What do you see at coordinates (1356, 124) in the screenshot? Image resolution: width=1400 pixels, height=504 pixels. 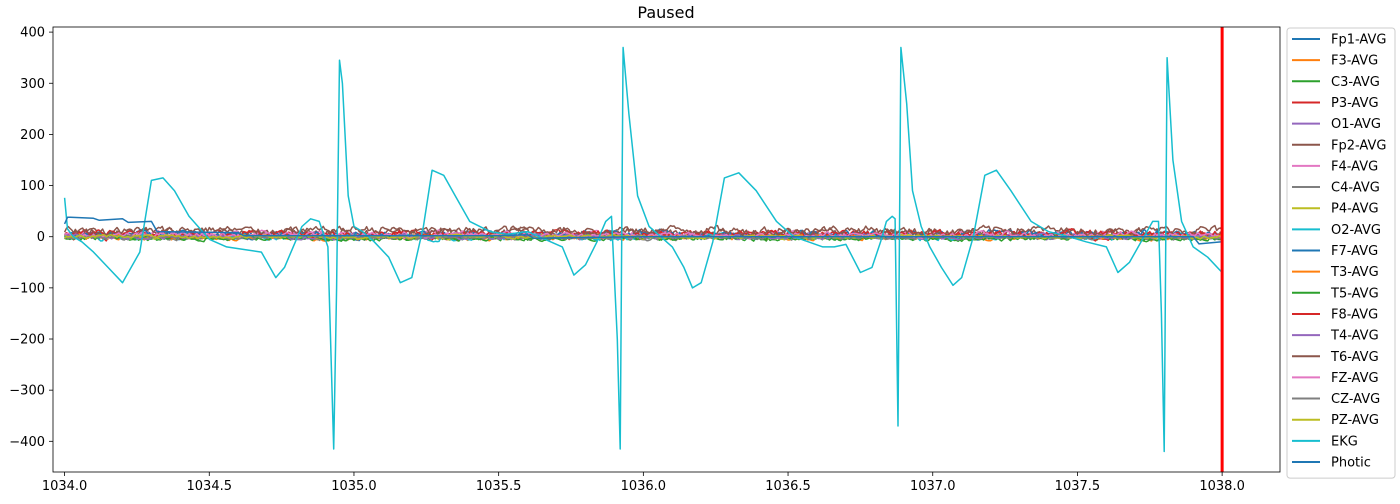 I see `legend-label: O1-AVG` at bounding box center [1356, 124].